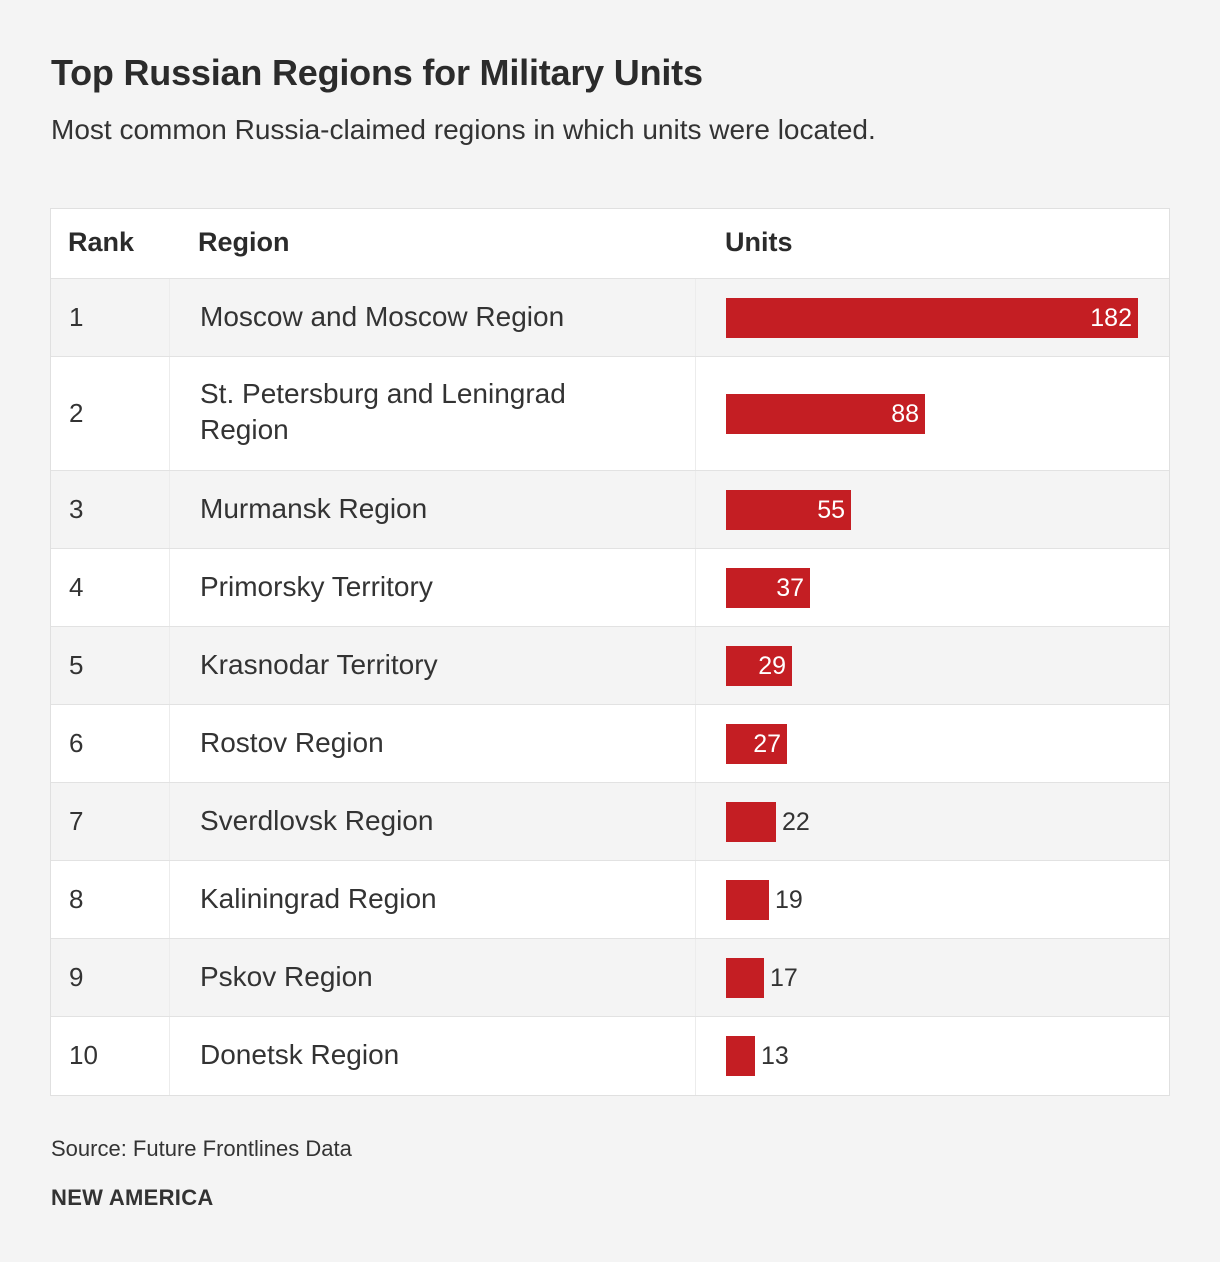 The height and width of the screenshot is (1262, 1220). I want to click on units-value-label: 37, so click(790, 588).